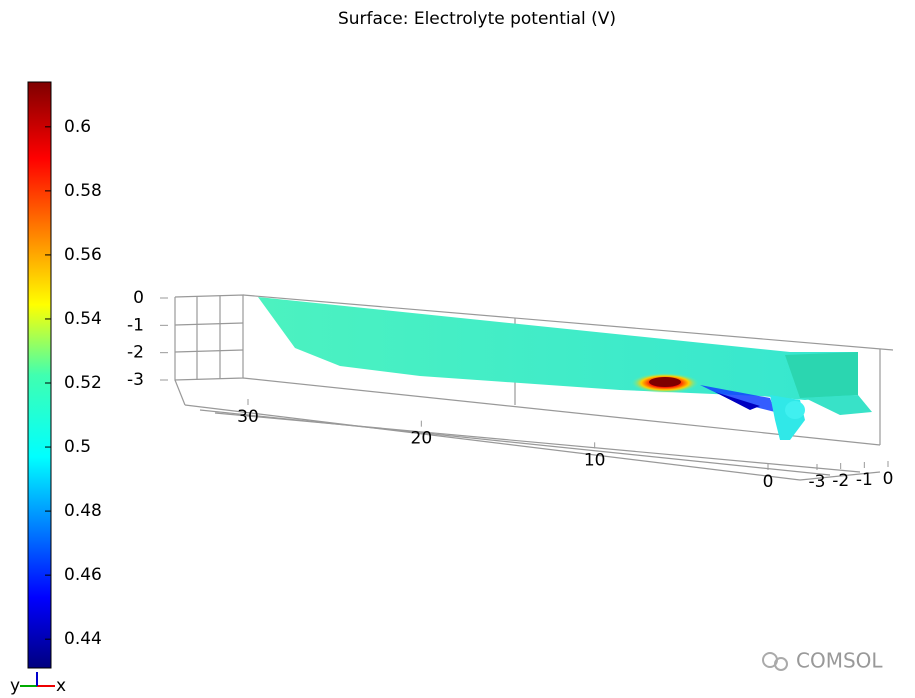 The image size is (915, 698). Describe the element at coordinates (83, 639) in the screenshot. I see `colorbar-tick-label: 0.44` at that location.